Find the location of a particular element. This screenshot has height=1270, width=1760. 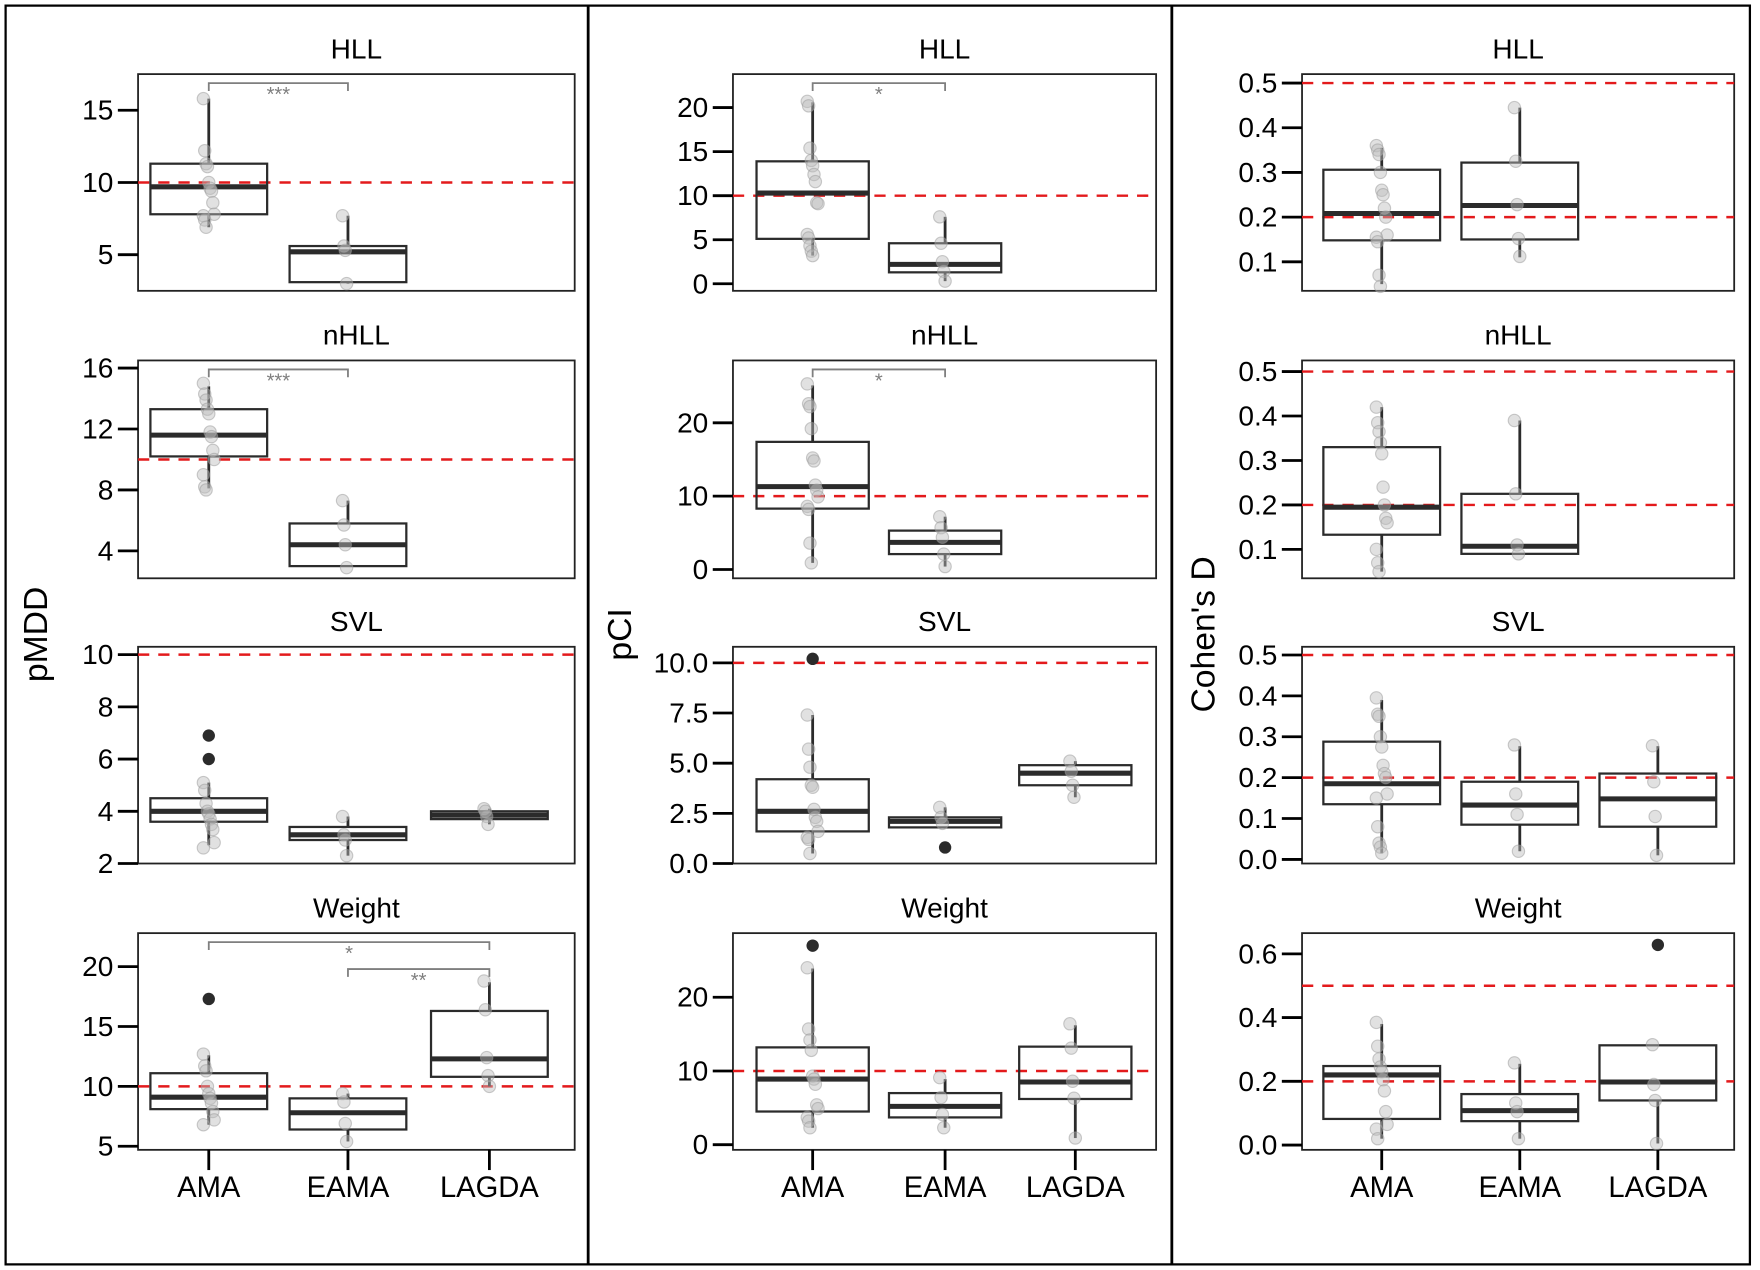

y-tick-label: 2 is located at coordinates (106, 863).